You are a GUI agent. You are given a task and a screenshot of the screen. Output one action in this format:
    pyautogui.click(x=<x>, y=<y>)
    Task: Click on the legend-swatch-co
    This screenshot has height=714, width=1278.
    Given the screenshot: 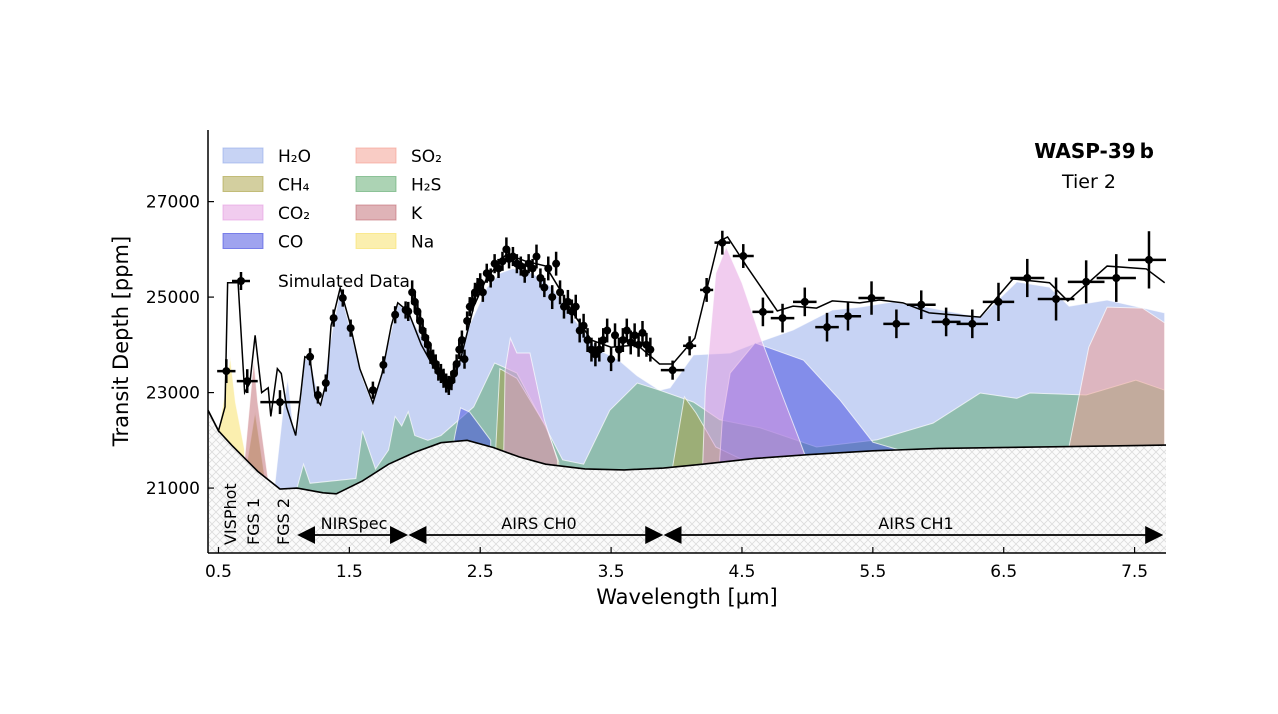 What is the action you would take?
    pyautogui.click(x=243, y=241)
    